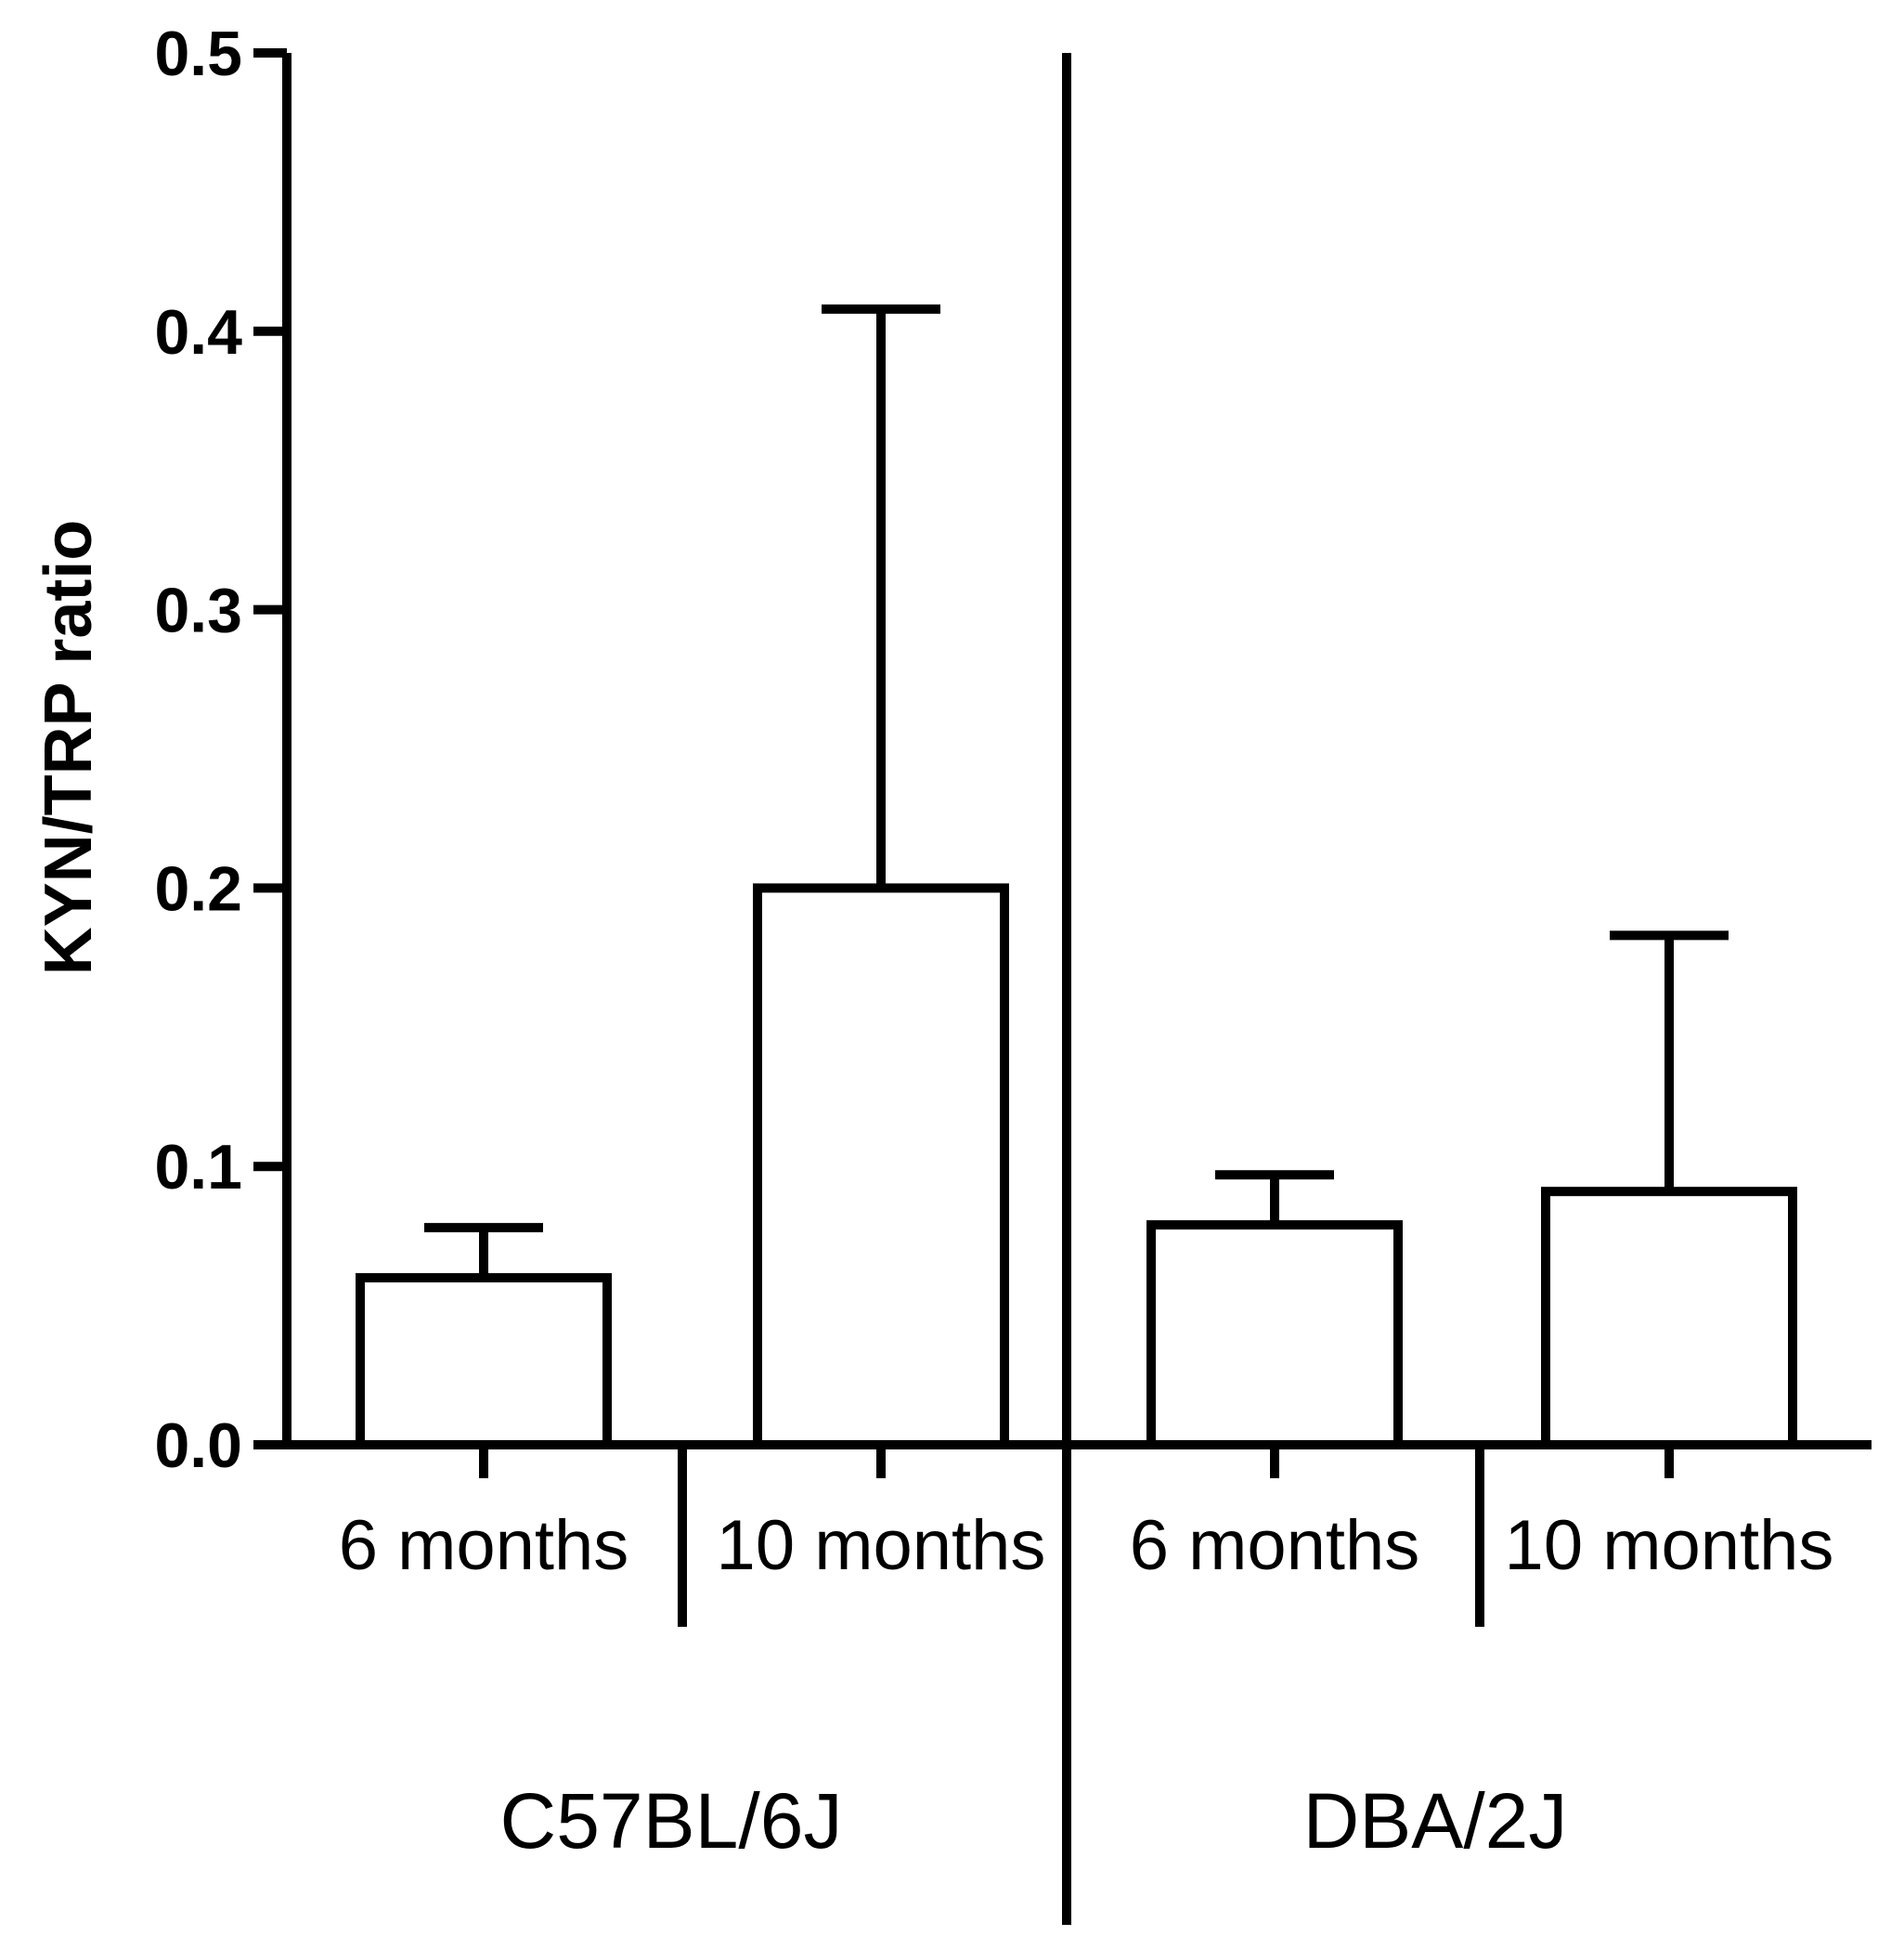  I want to click on y-tick-label: 0.0, so click(198, 1445).